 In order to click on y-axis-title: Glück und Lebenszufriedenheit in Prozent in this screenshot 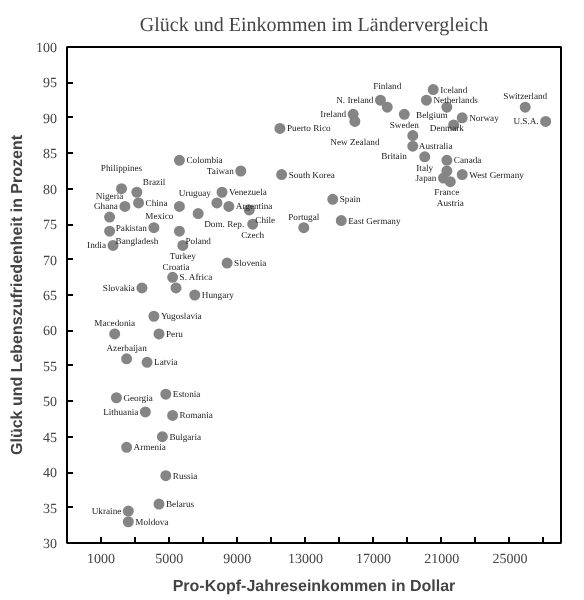, I will do `click(17, 295)`.